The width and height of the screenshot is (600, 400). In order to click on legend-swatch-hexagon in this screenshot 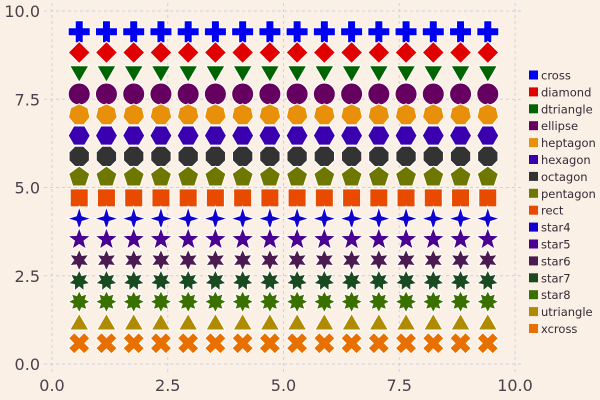, I will do `click(533, 159)`.